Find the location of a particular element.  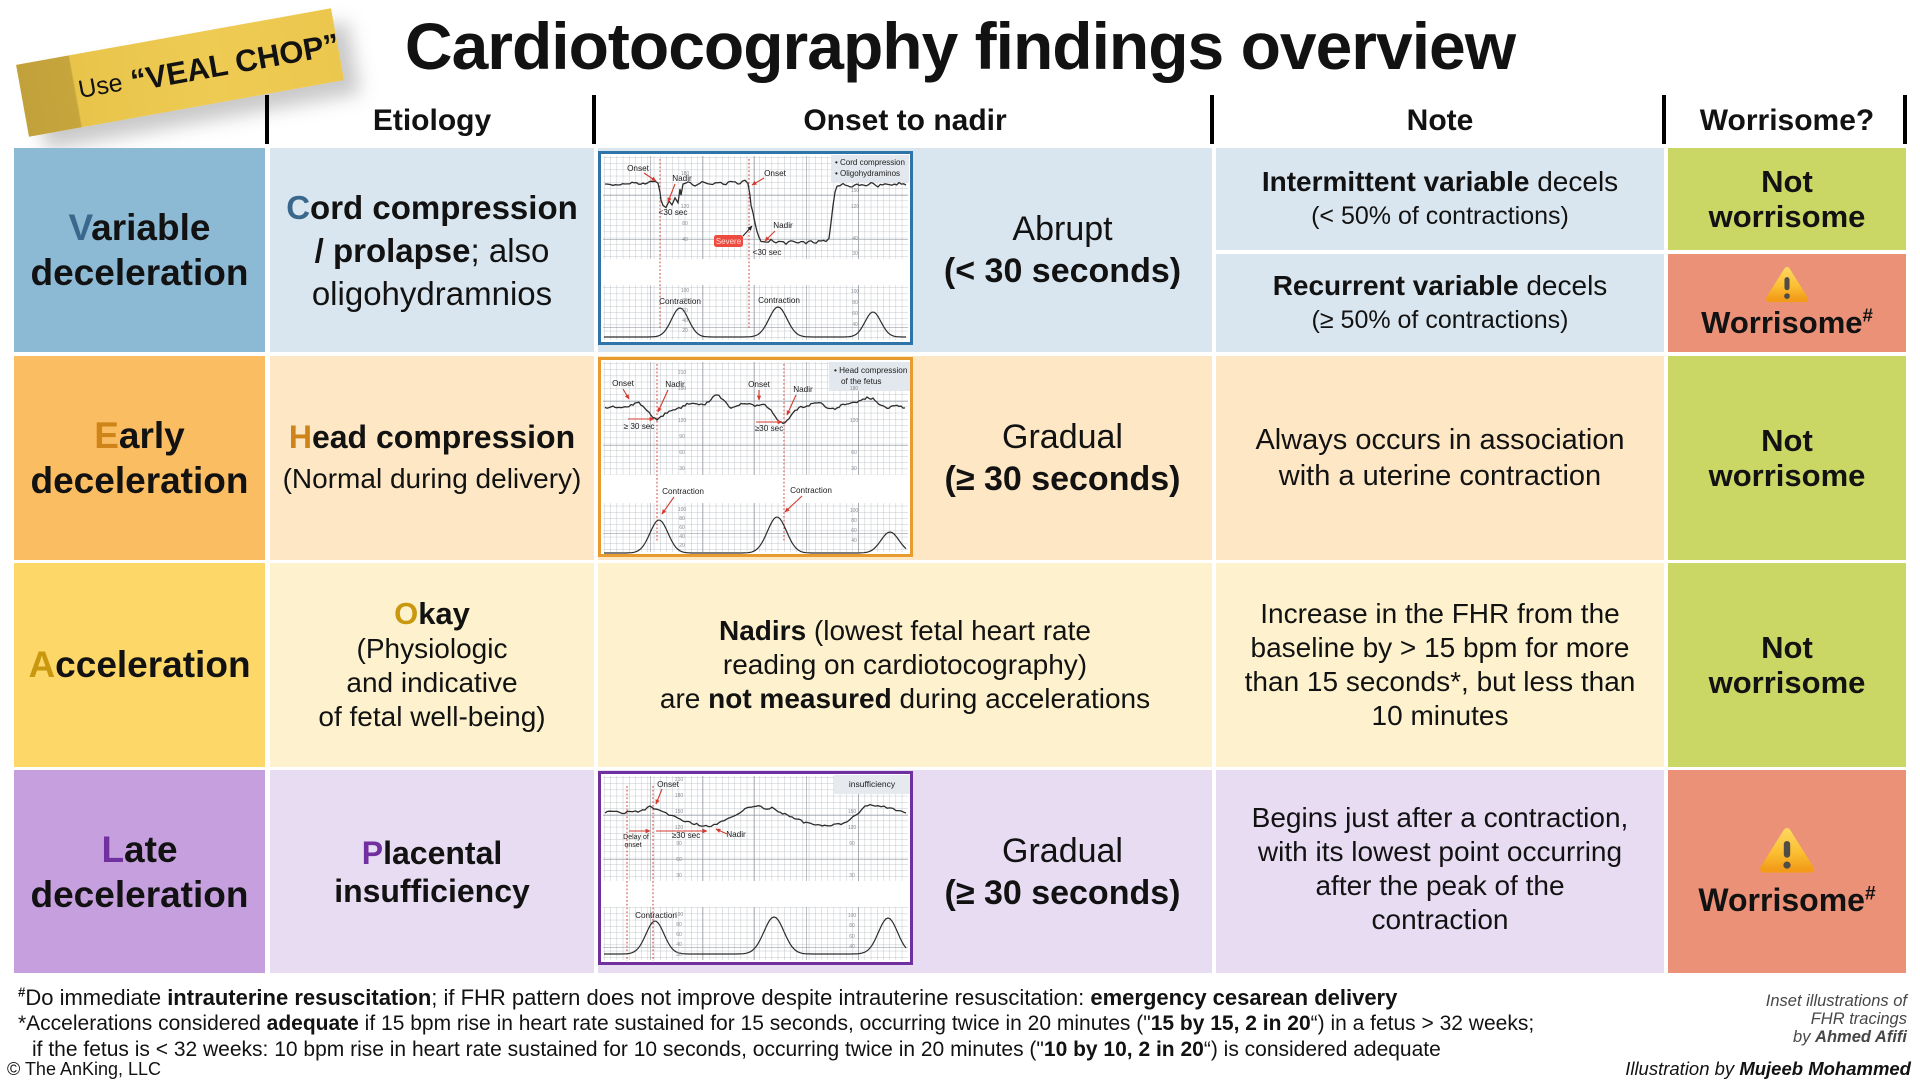

svg-text: of the fetus is located at coordinates (861, 381).